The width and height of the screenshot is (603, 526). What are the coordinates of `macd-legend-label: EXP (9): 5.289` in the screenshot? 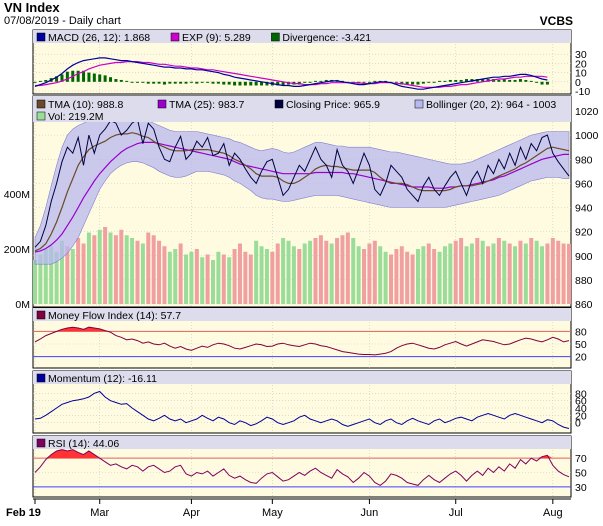 It's located at (216, 38).